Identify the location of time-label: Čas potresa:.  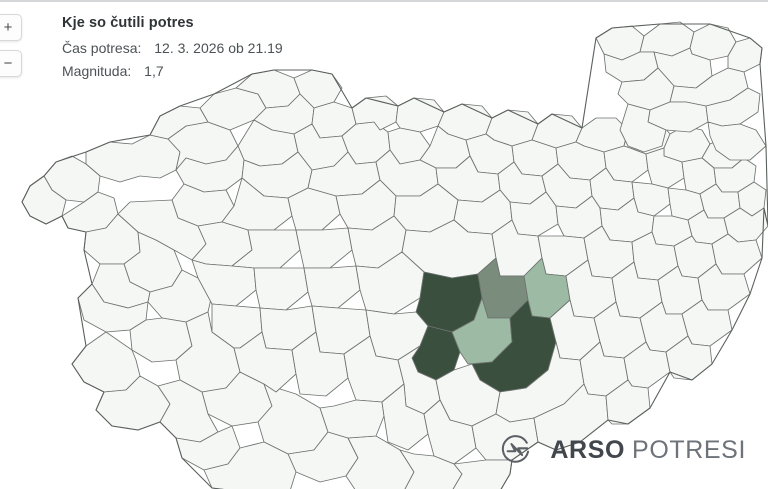
(102, 48).